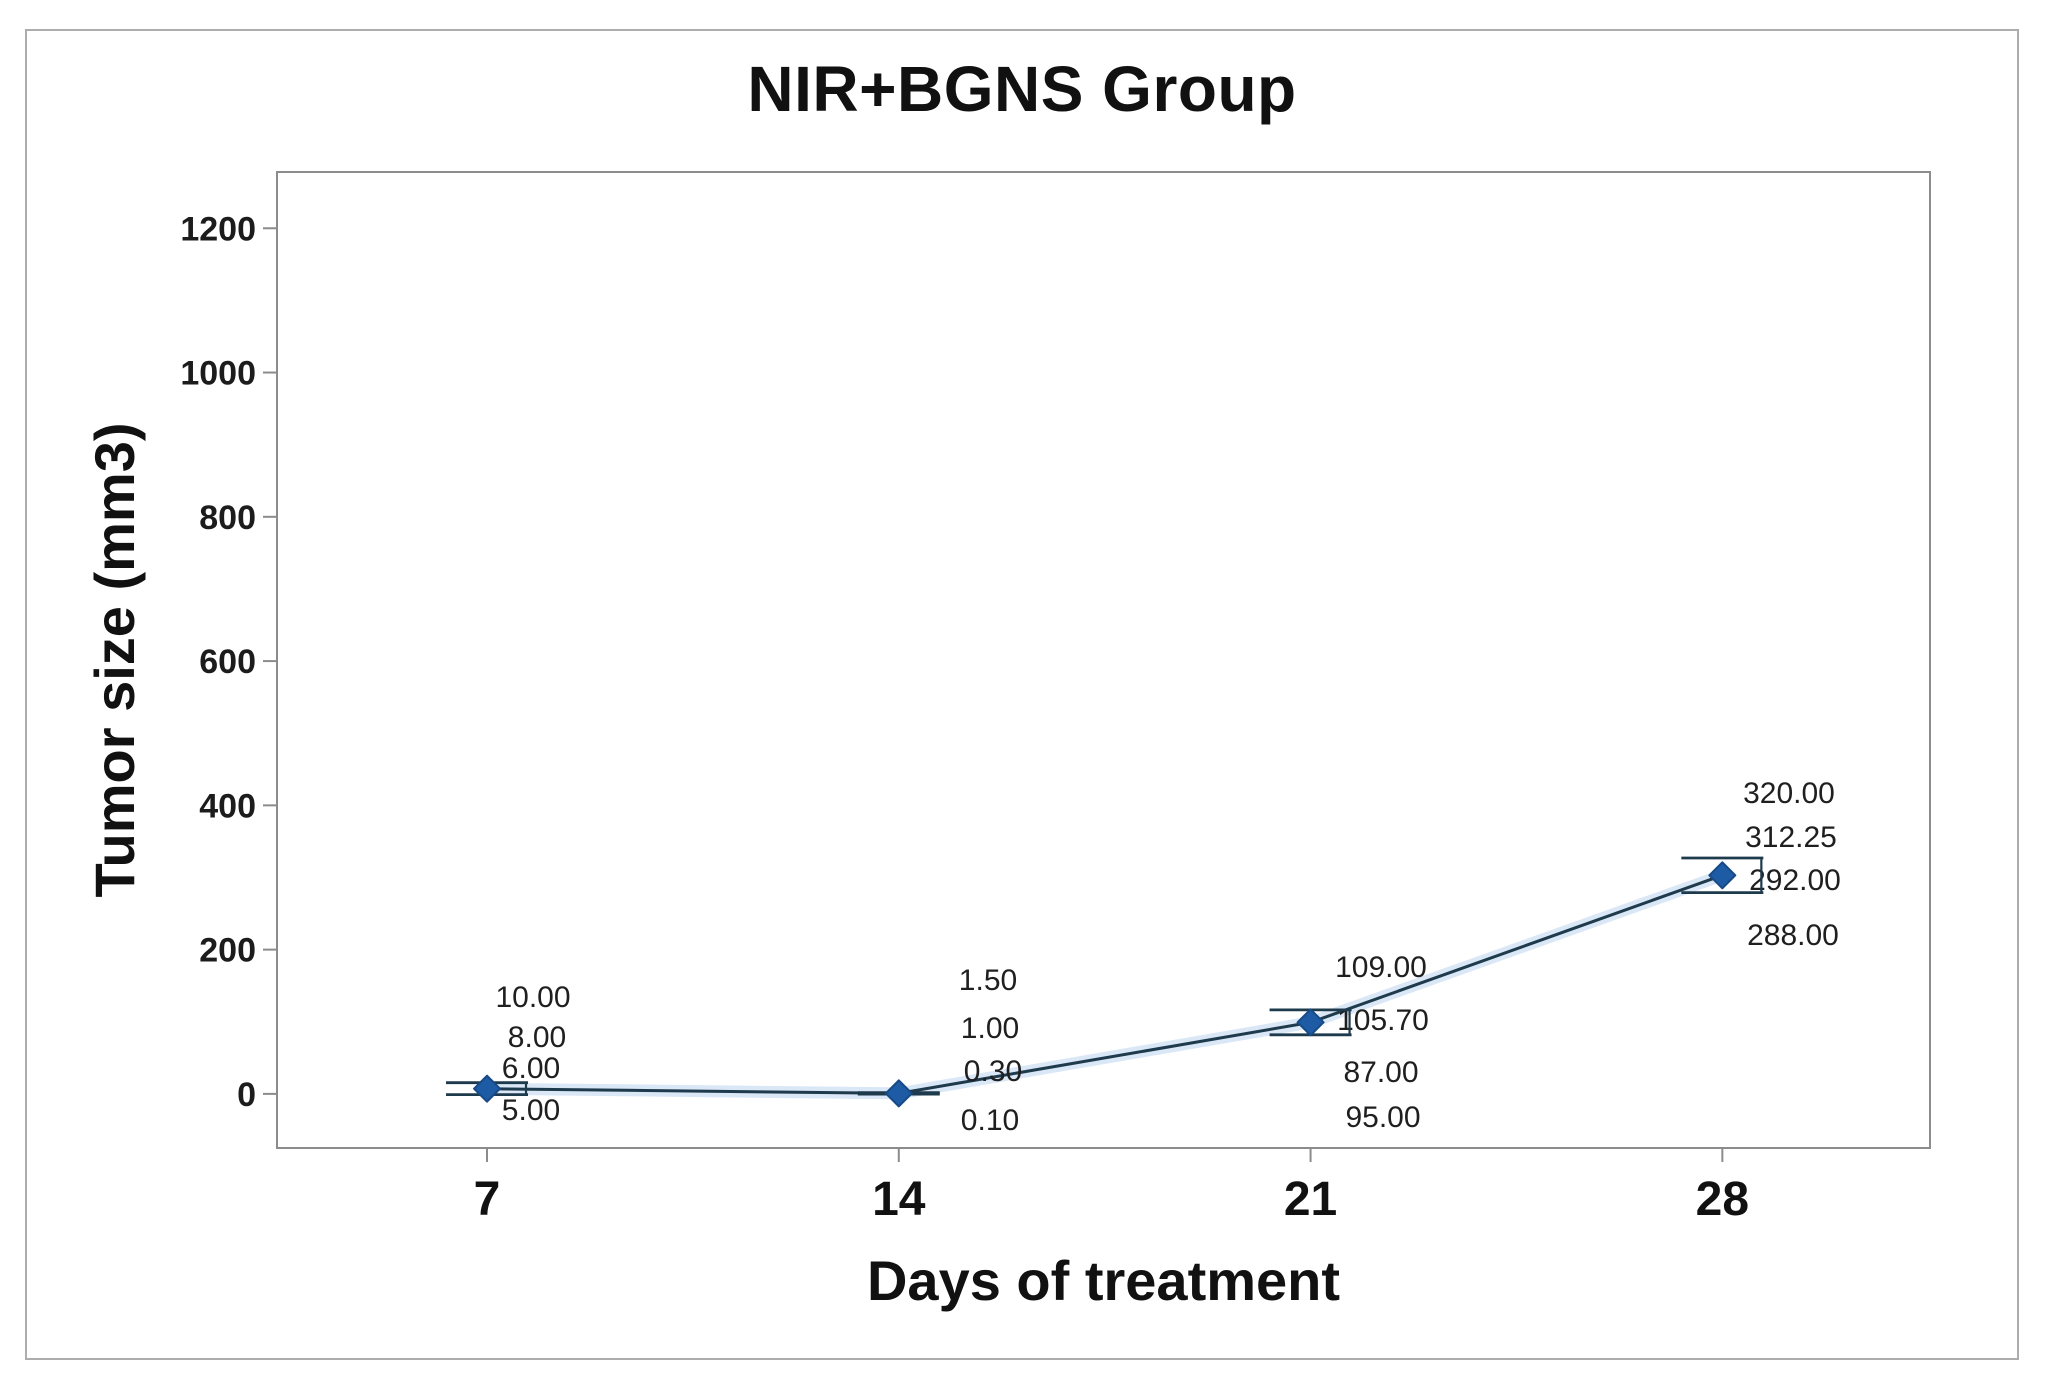 Image resolution: width=2053 pixels, height=1388 pixels. Describe the element at coordinates (1310, 1199) in the screenshot. I see `x-tick-label: 21` at that location.